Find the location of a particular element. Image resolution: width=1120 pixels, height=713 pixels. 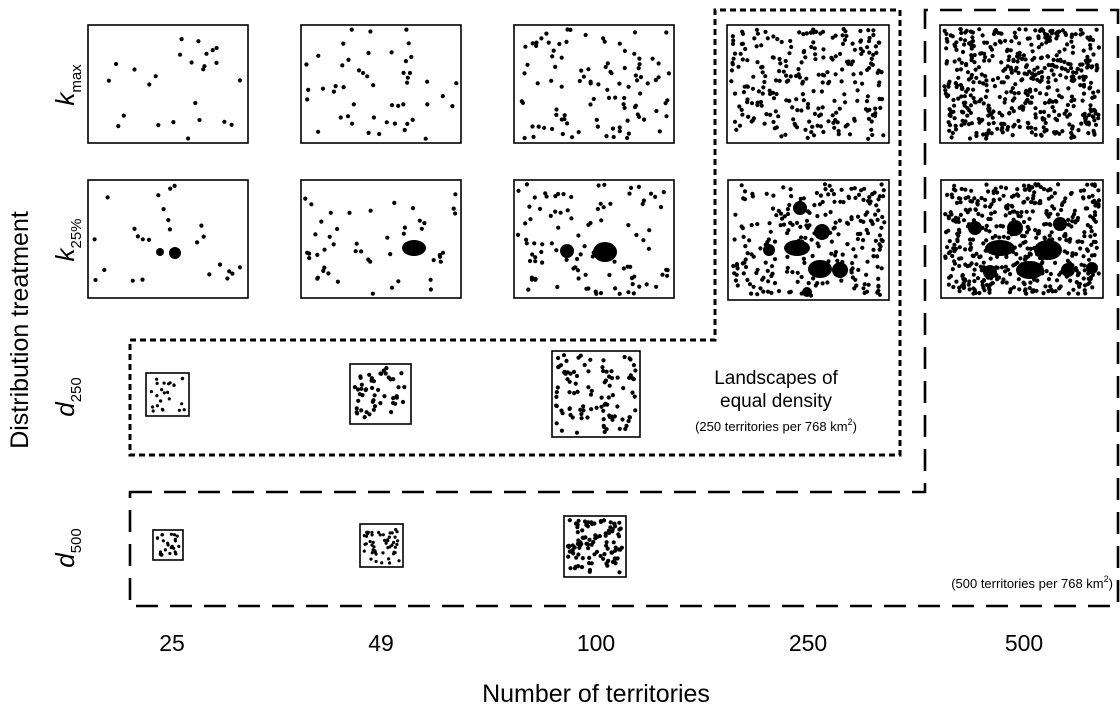

cluster-blob is located at coordinates (567, 251).